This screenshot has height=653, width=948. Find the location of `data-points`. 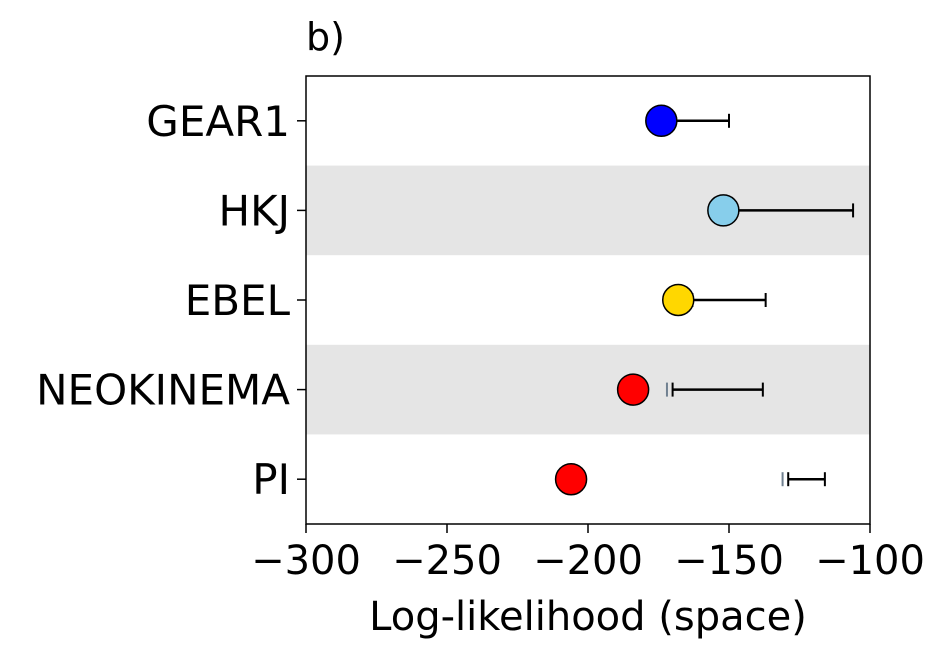

data-points is located at coordinates (647, 300).